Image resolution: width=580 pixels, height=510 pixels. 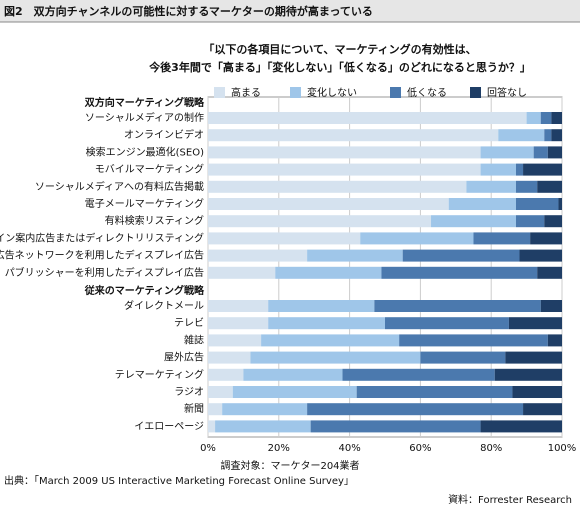 What do you see at coordinates (427, 92) in the screenshot?
I see `legend-label: 低くなる` at bounding box center [427, 92].